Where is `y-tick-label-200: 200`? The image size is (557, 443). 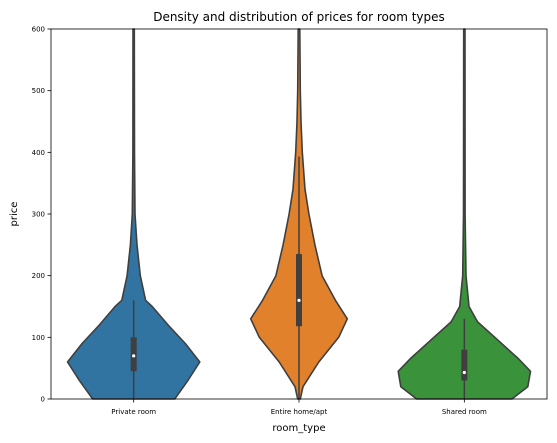
y-tick-label-200: 200 is located at coordinates (38, 276).